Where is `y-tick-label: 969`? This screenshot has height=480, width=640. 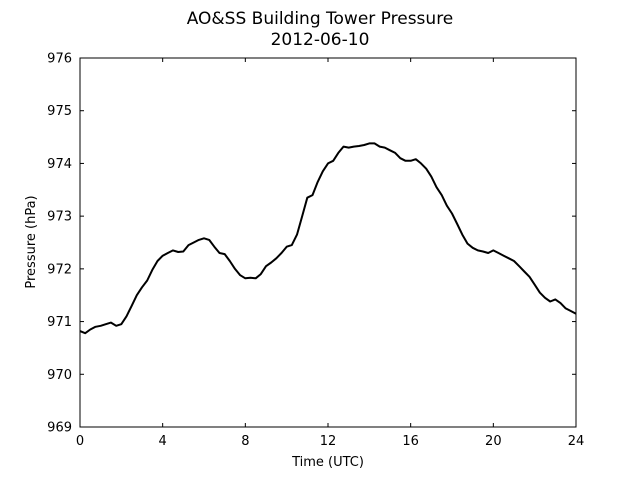
y-tick-label: 969 is located at coordinates (59, 428).